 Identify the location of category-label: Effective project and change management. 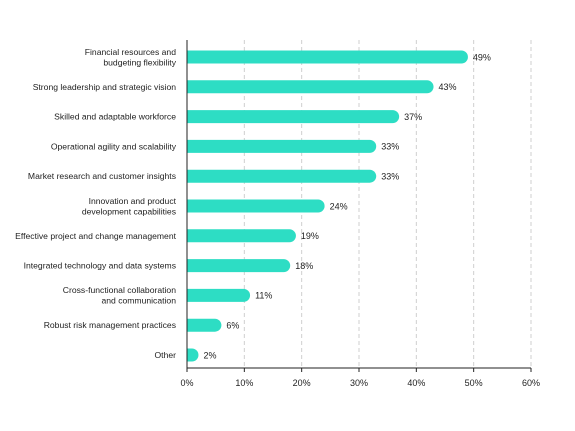
(95, 236).